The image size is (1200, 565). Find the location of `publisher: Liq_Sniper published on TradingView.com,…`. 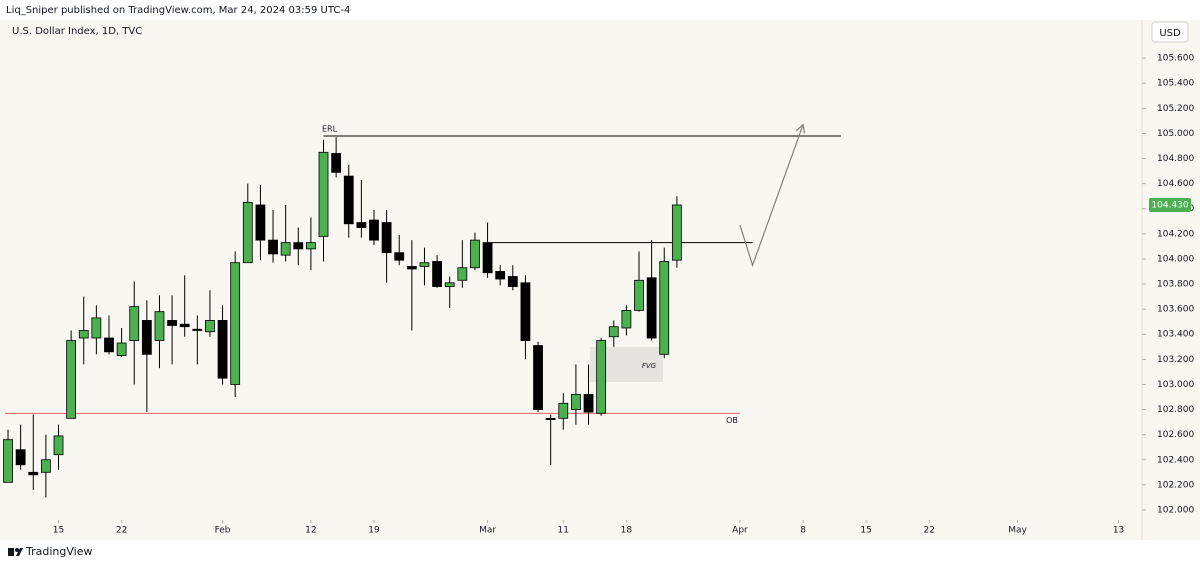

publisher: Liq_Sniper published on TradingView.com,… is located at coordinates (178, 10).